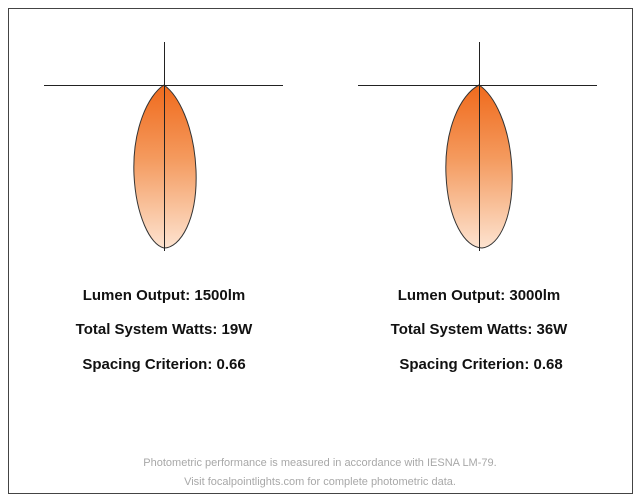 This screenshot has width=641, height=502. I want to click on system-watts: Total System Watts: 36W, so click(480, 329).